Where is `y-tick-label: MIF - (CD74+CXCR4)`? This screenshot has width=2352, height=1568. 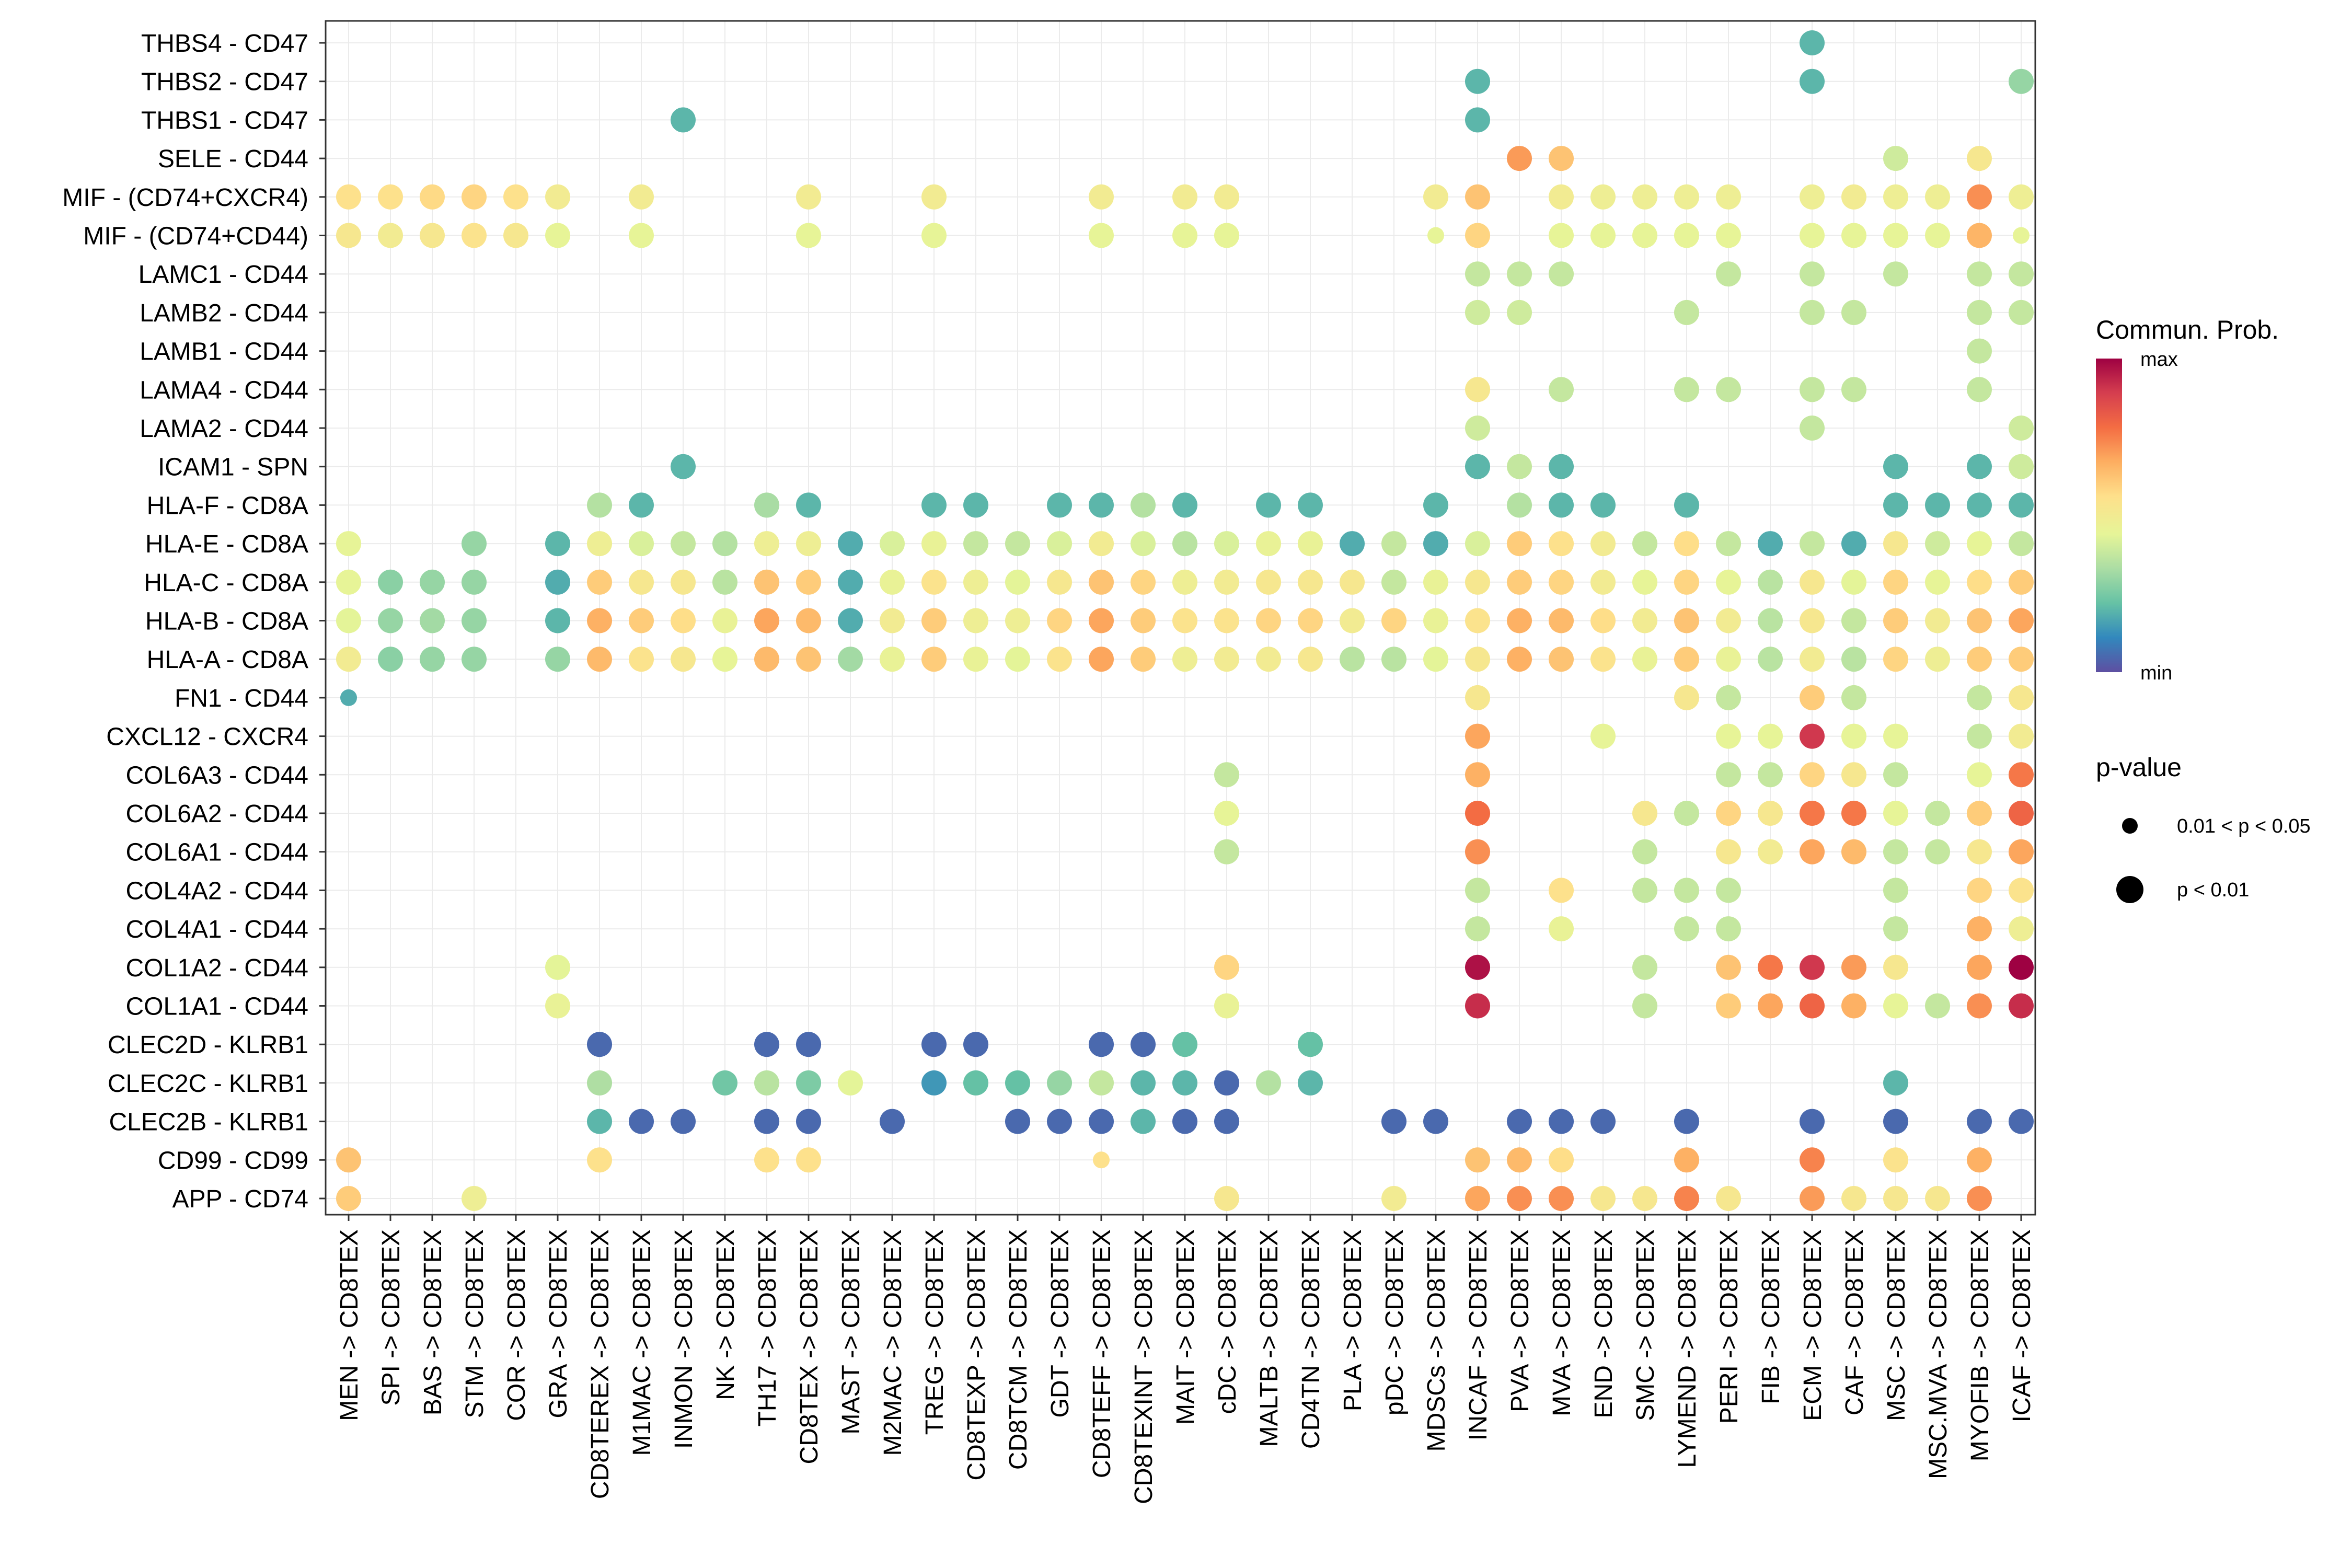 y-tick-label: MIF - (CD74+CXCR4) is located at coordinates (185, 198).